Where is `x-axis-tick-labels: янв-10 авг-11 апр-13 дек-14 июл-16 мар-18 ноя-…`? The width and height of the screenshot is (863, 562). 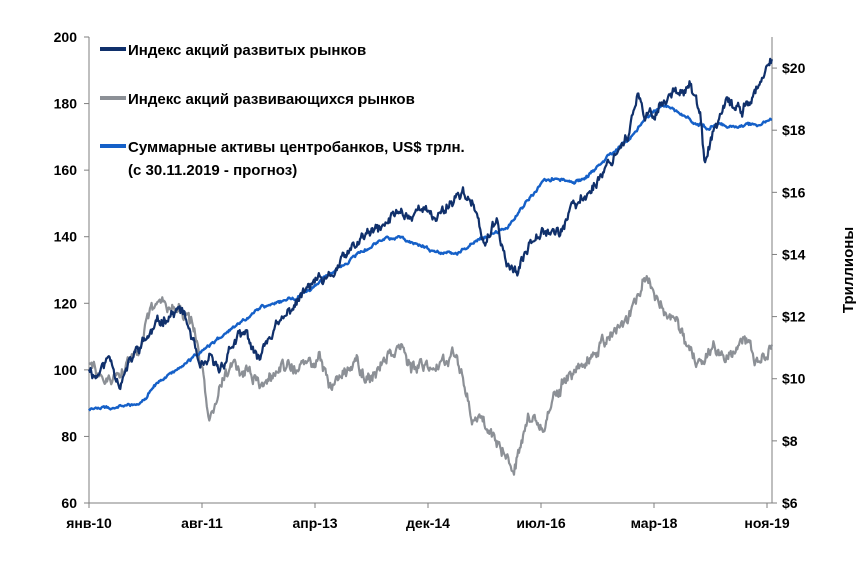 x-axis-tick-labels: янв-10 авг-11 апр-13 дек-14 июл-16 мар-18 ноя-… is located at coordinates (428, 523).